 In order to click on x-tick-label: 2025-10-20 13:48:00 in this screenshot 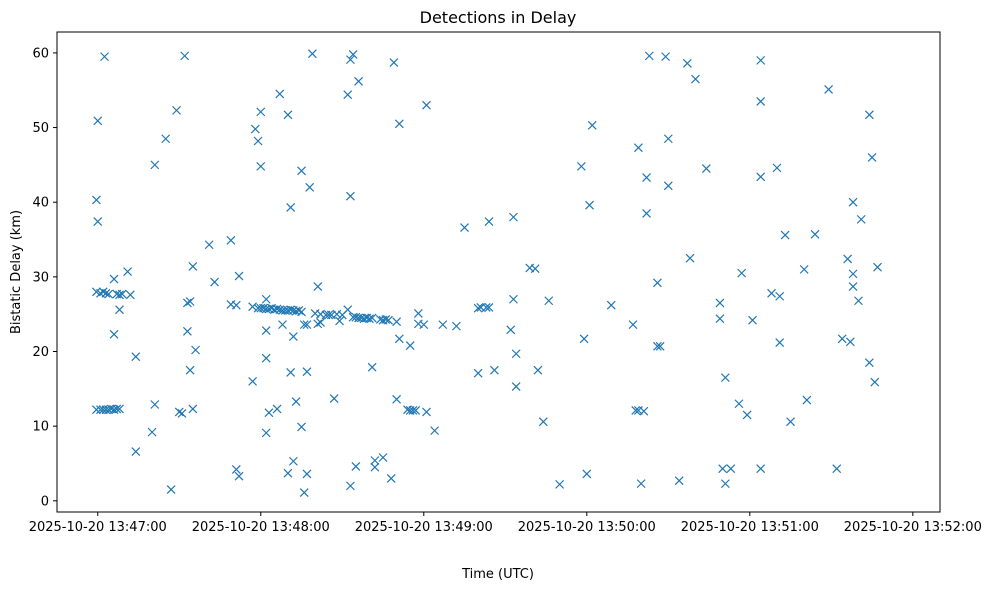, I will do `click(261, 527)`.